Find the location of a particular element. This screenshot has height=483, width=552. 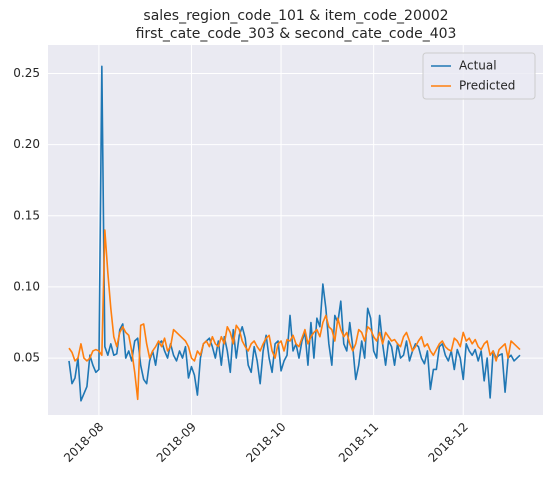

y-tick-label: 0.25 is located at coordinates (26, 73).